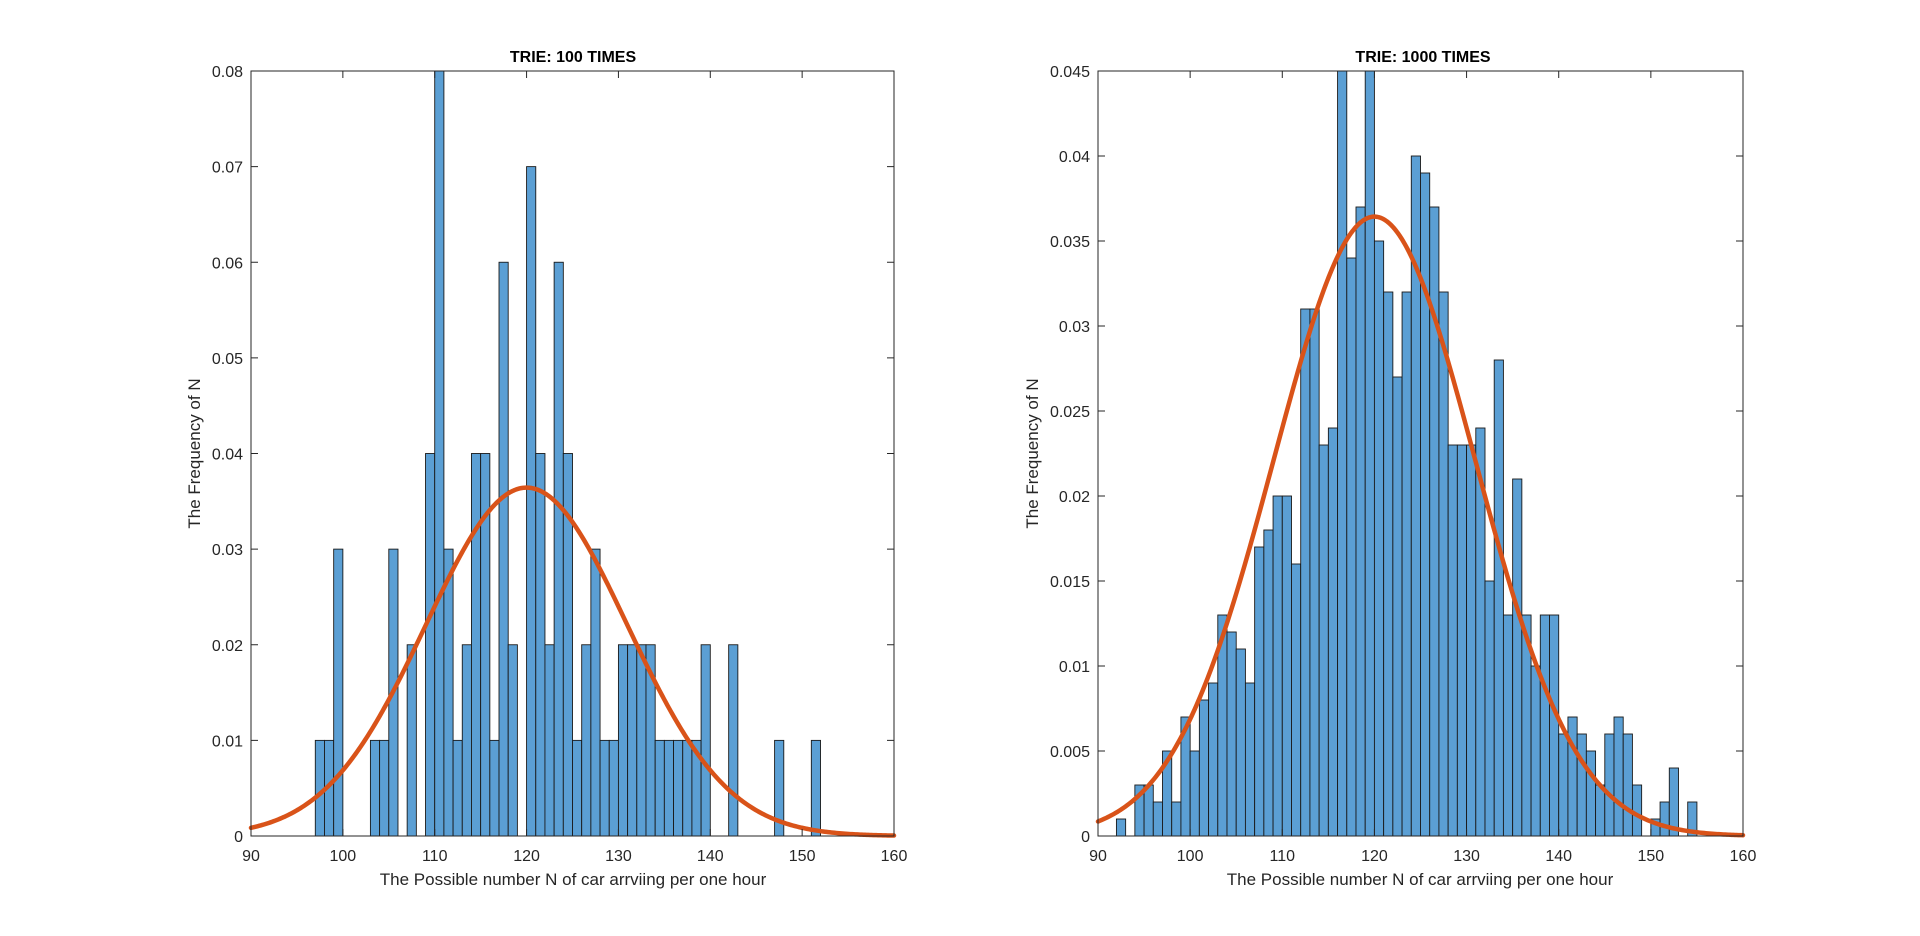  I want to click on chart-left-x-tick-label: 100, so click(343, 856).